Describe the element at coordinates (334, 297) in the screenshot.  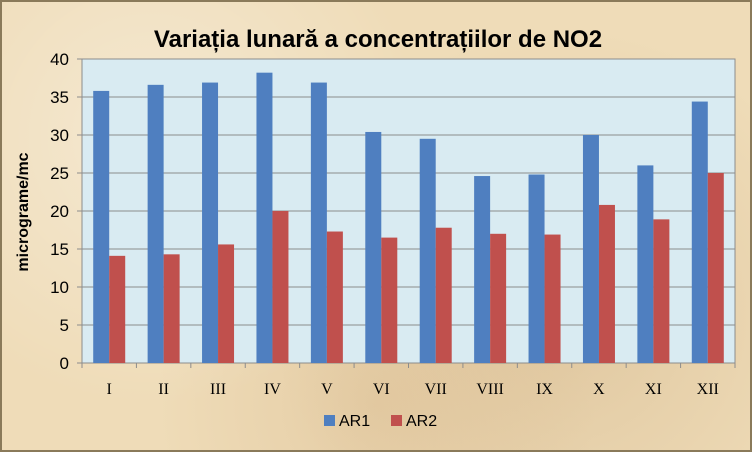
I see `bar-ar2-v` at that location.